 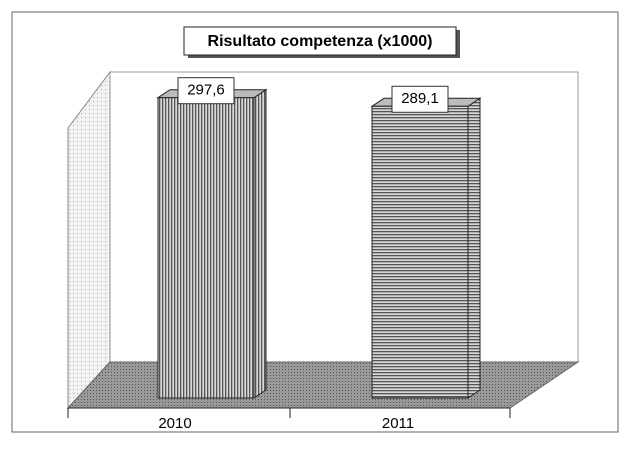 What do you see at coordinates (89, 240) in the screenshot?
I see `side-wall` at bounding box center [89, 240].